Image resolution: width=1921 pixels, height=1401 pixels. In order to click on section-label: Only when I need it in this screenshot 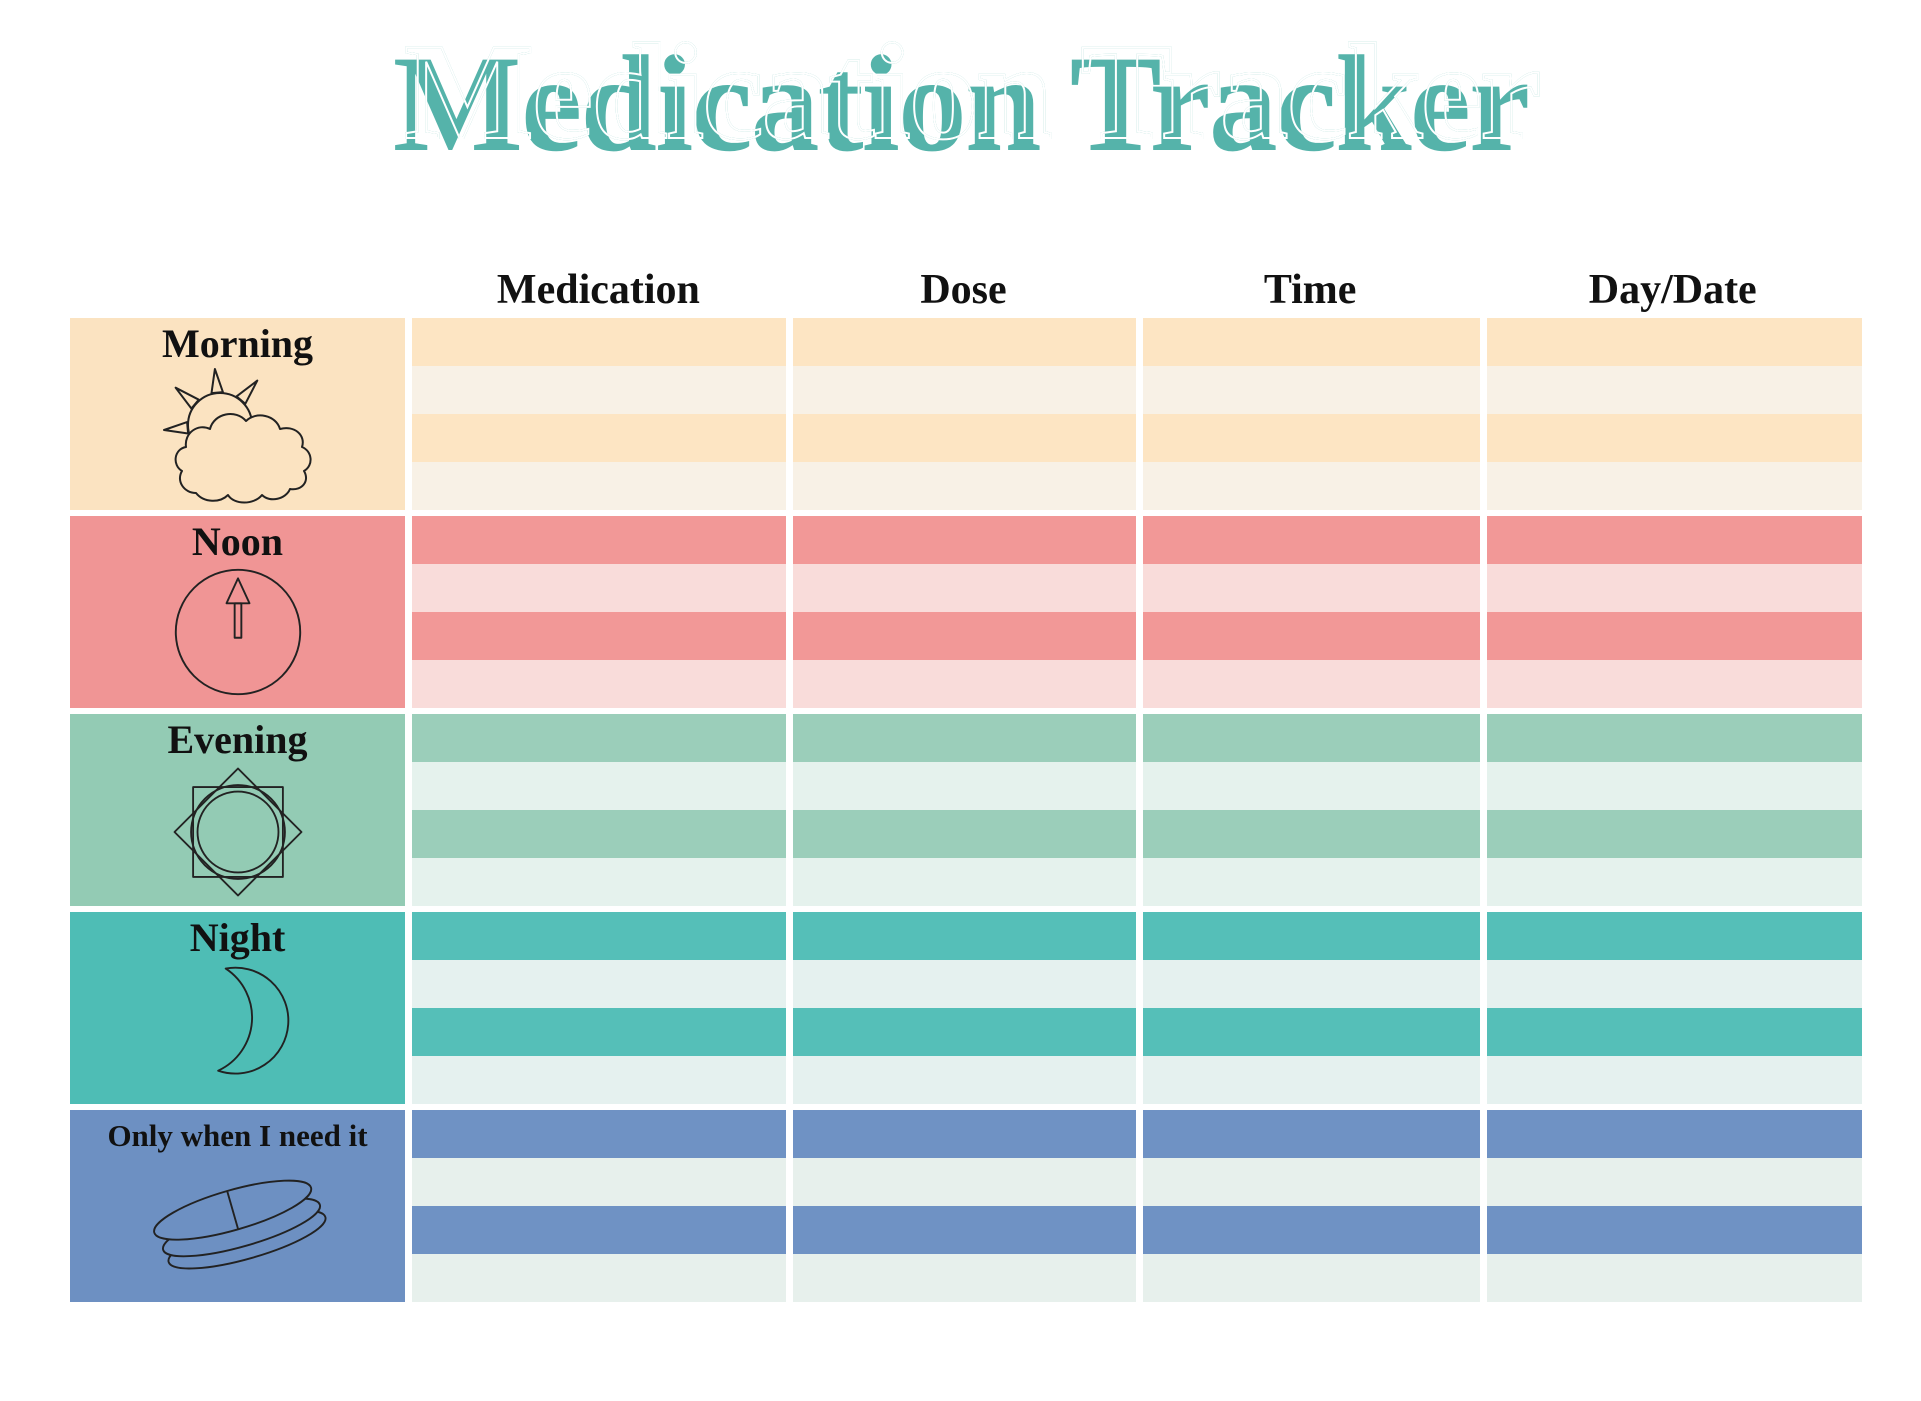, I will do `click(237, 1135)`.